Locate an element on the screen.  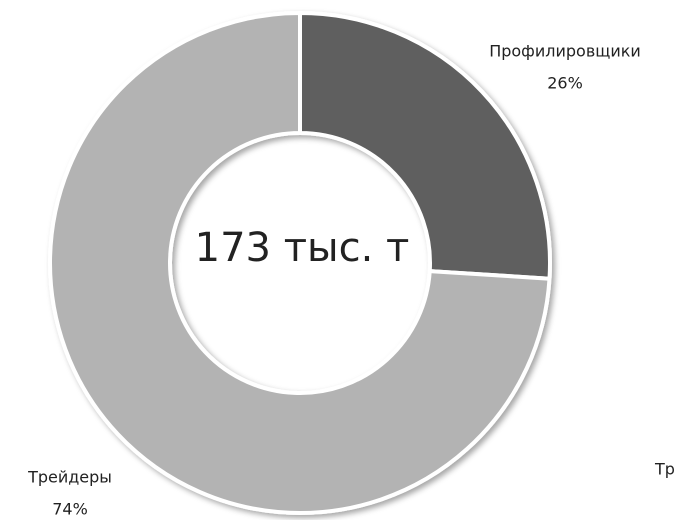
center-label: 173 тыс. т is located at coordinates (302, 248).